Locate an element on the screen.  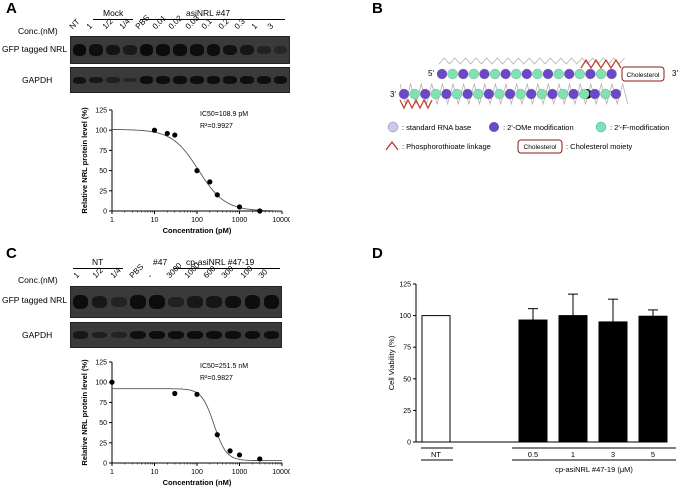
legend-f-label: : 2'-F-modification is located at coordinates (639, 127).